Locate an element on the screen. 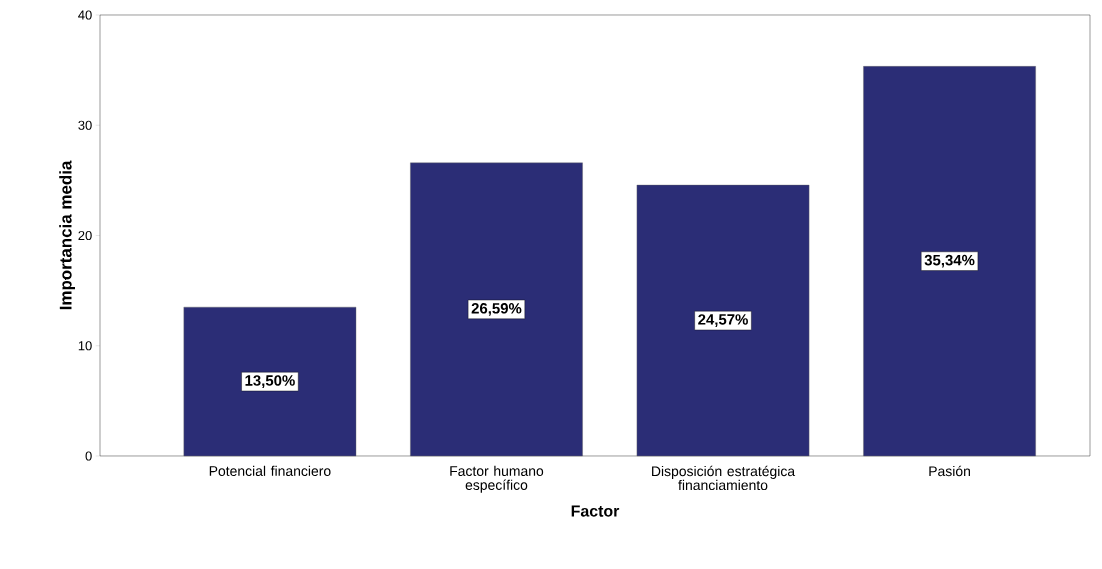 The image size is (1102, 569). data-label: 35,34% is located at coordinates (949, 261).